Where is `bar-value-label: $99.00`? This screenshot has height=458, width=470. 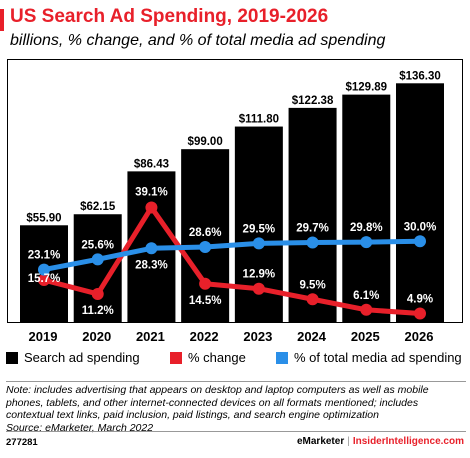
bar-value-label: $99.00 is located at coordinates (205, 142).